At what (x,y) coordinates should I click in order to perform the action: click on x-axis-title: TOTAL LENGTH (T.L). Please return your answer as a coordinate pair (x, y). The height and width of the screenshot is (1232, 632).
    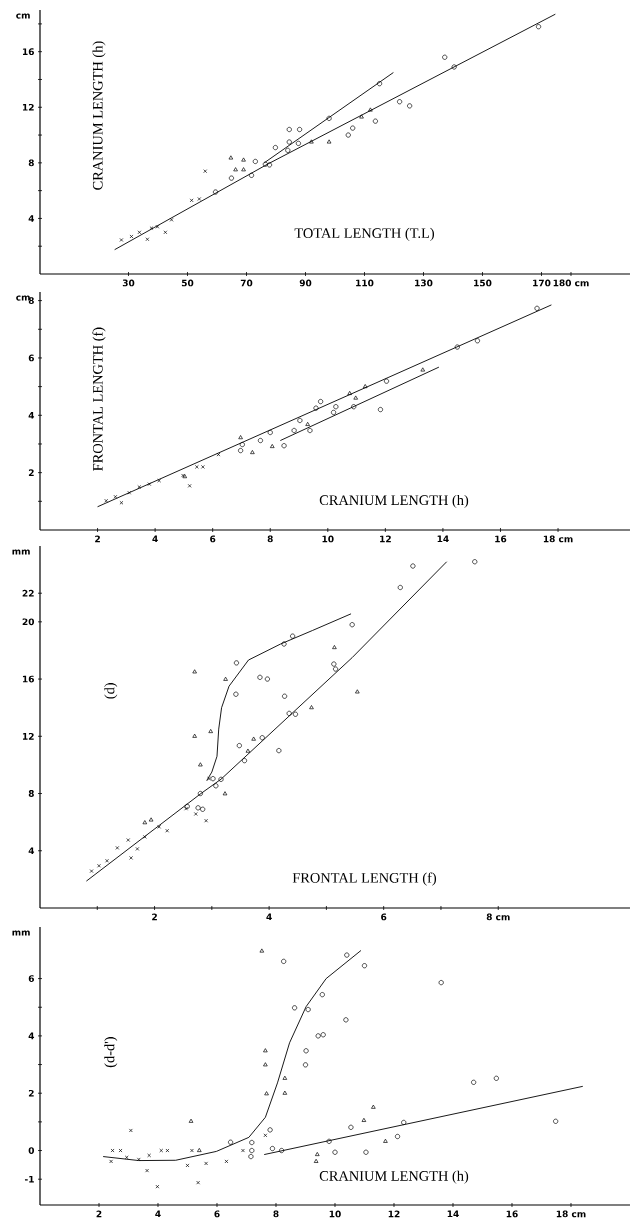
    Looking at the image, I should click on (364, 234).